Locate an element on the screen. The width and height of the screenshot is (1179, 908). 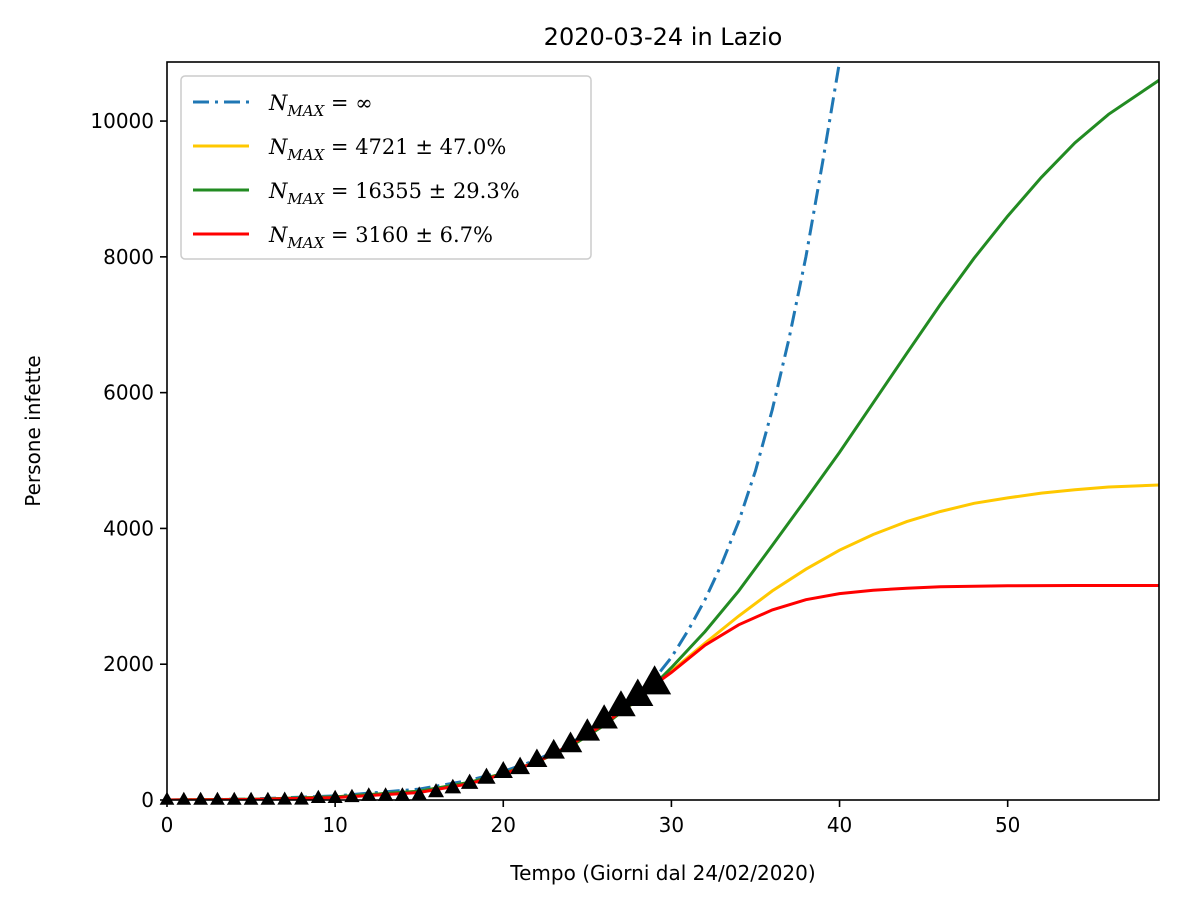
y-tick-label: 10000 is located at coordinates (122, 121).